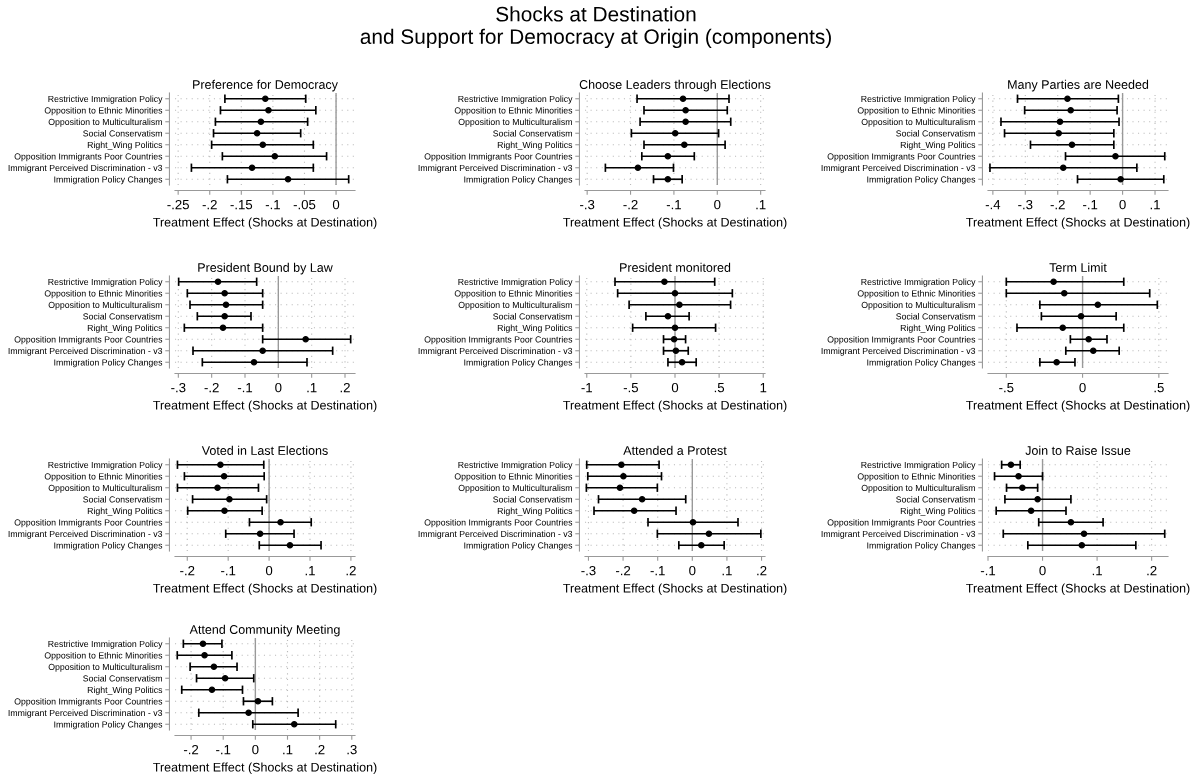 This screenshot has width=1192, height=783. What do you see at coordinates (241, 205) in the screenshot?
I see `x-tick-label: -.15` at bounding box center [241, 205].